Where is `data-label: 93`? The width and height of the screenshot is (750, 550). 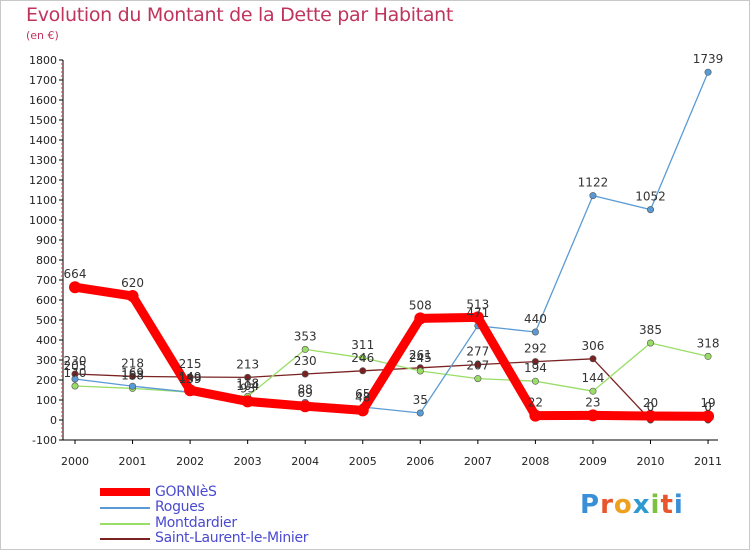
data-label: 93 is located at coordinates (247, 388).